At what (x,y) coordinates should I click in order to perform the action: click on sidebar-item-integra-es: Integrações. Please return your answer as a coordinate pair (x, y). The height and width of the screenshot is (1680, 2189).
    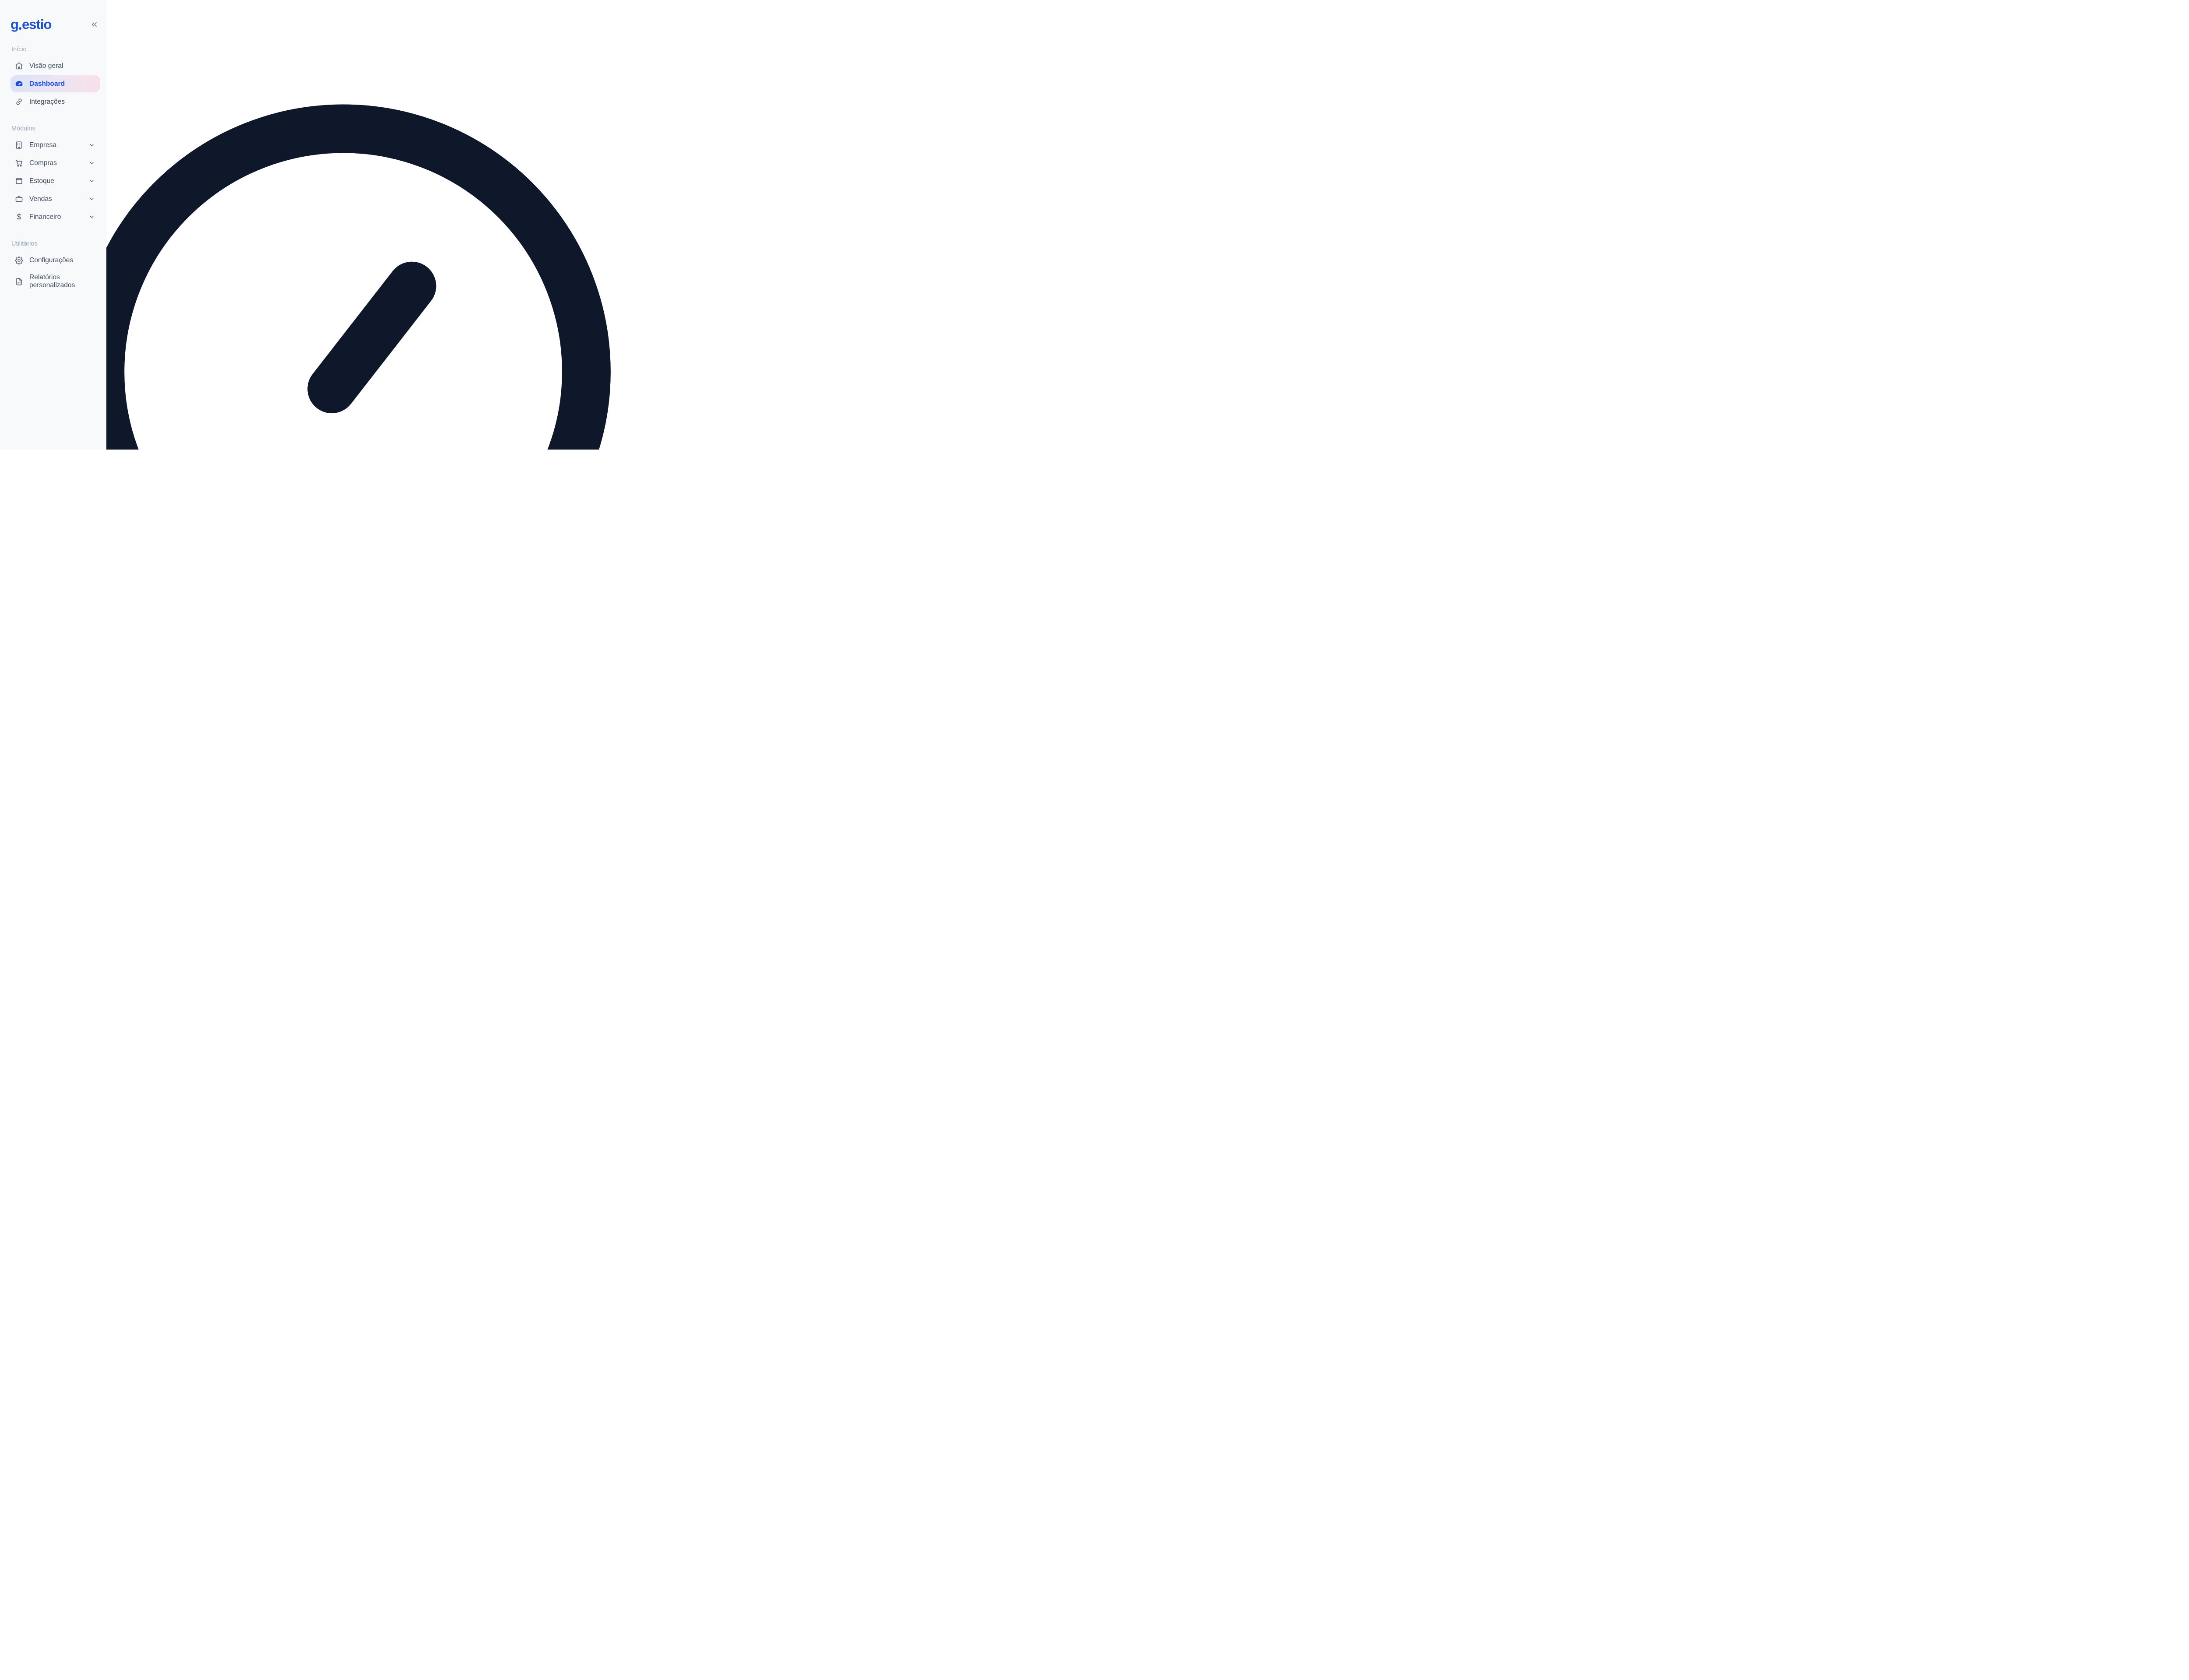
    Looking at the image, I should click on (56, 101).